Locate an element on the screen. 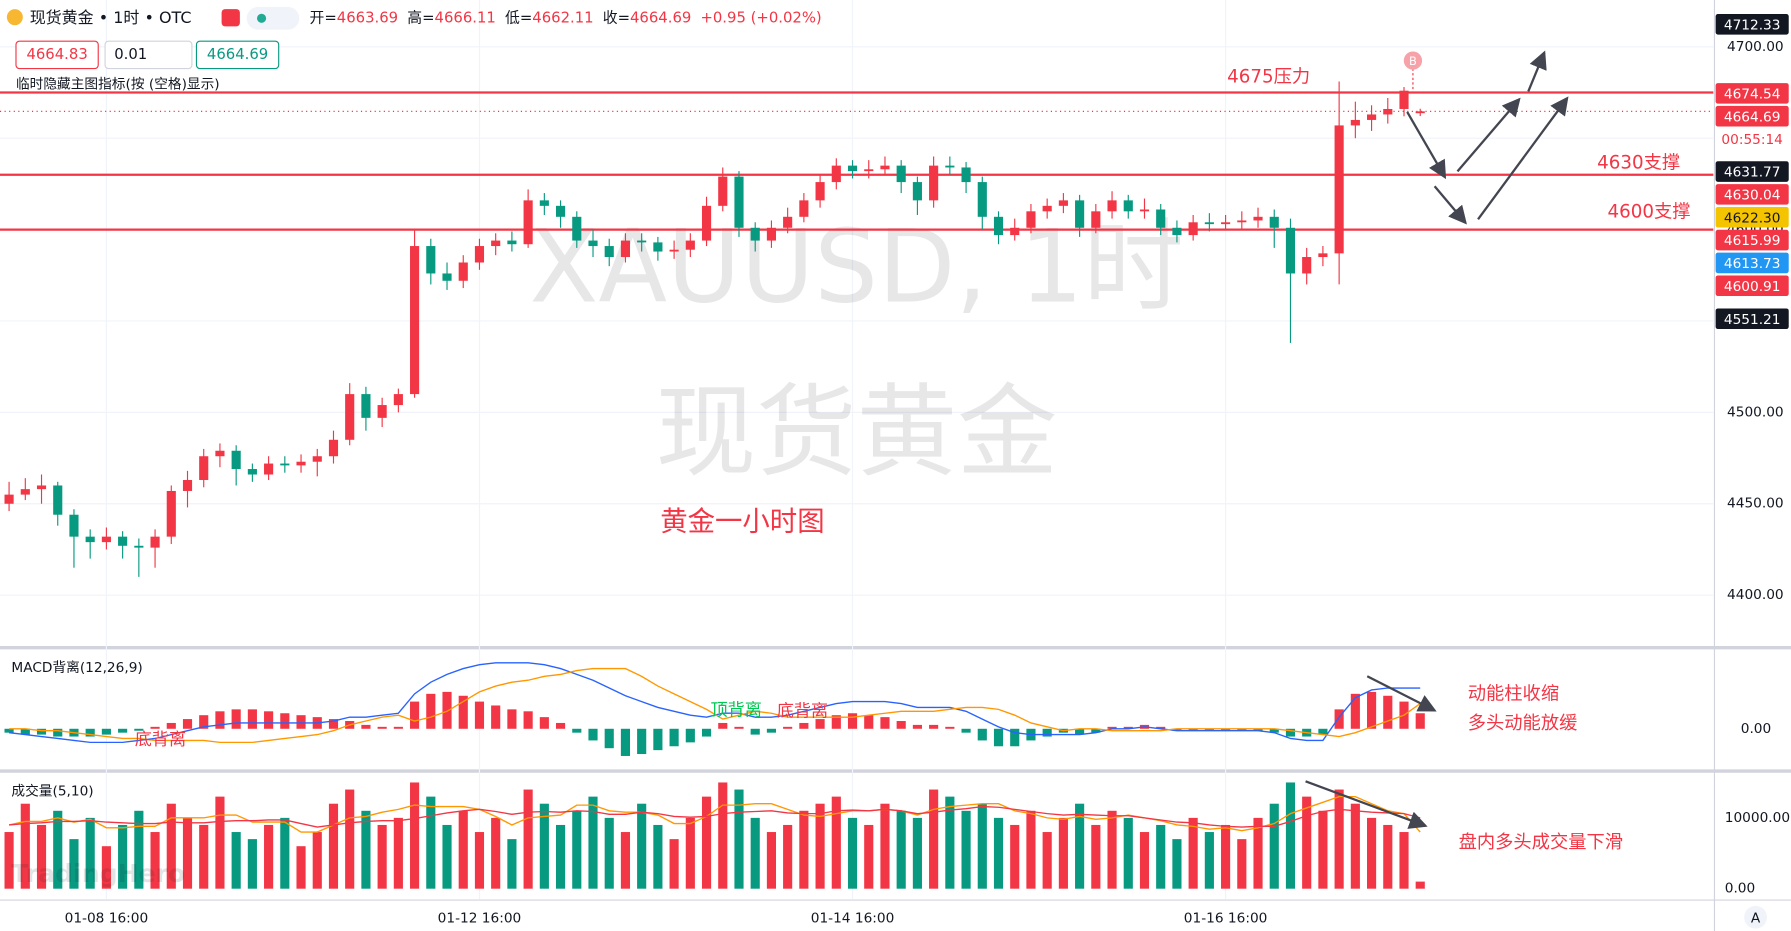 Image resolution: width=1791 pixels, height=931 pixels. flag-icon is located at coordinates (230, 18).